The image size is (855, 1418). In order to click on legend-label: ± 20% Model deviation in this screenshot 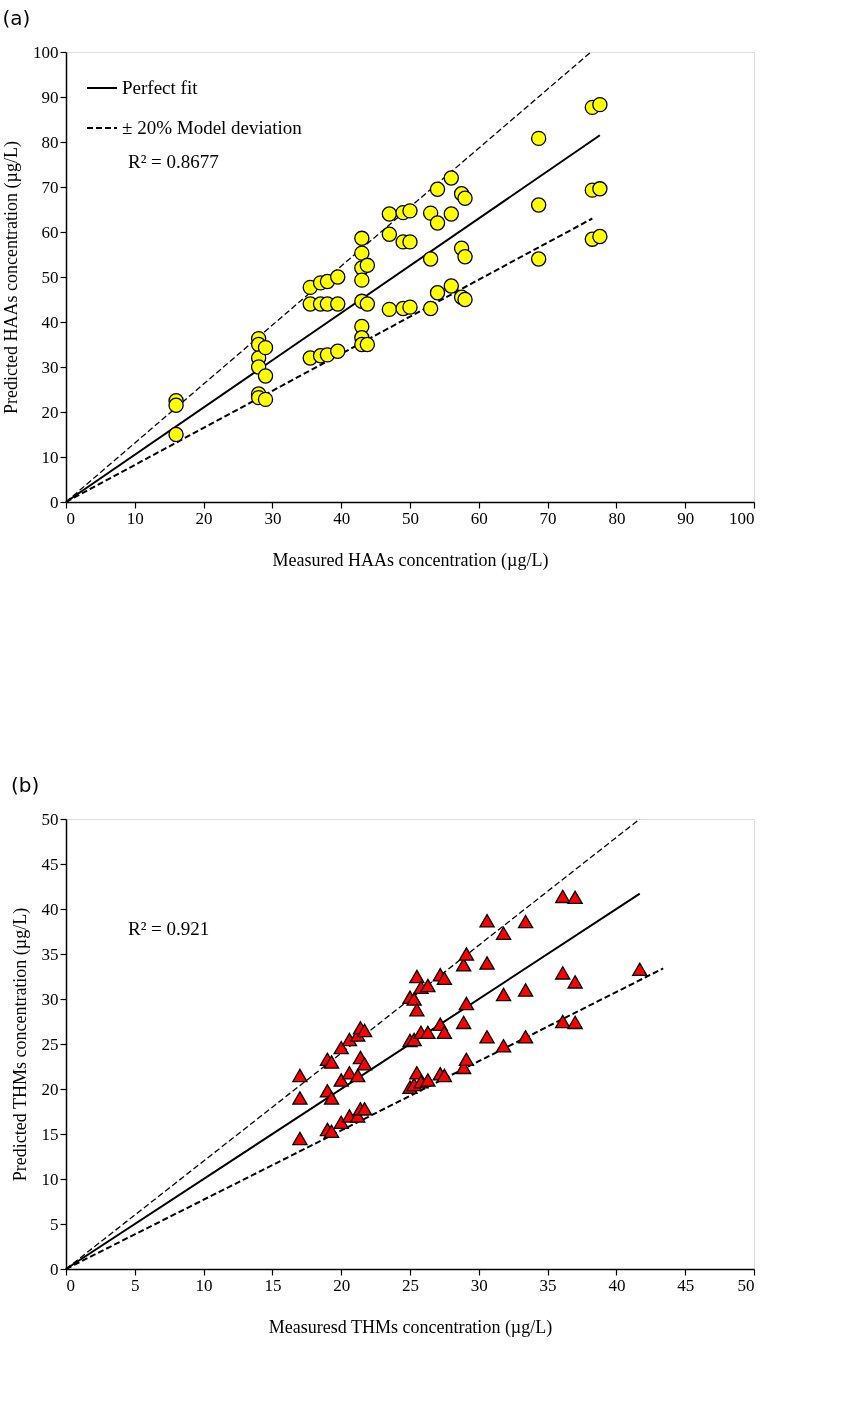, I will do `click(212, 127)`.